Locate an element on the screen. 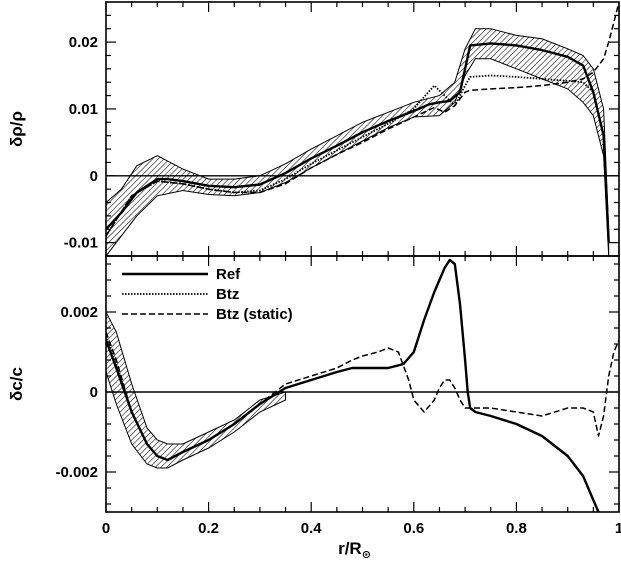  bottom-y-tick-label: -0.002 is located at coordinates (76, 472).